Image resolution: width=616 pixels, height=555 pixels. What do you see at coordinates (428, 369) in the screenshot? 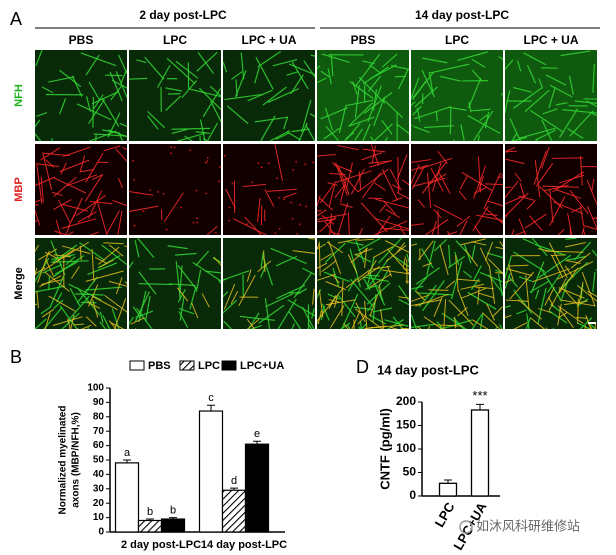
I see `chart-title: 14 day post-LPC` at bounding box center [428, 369].